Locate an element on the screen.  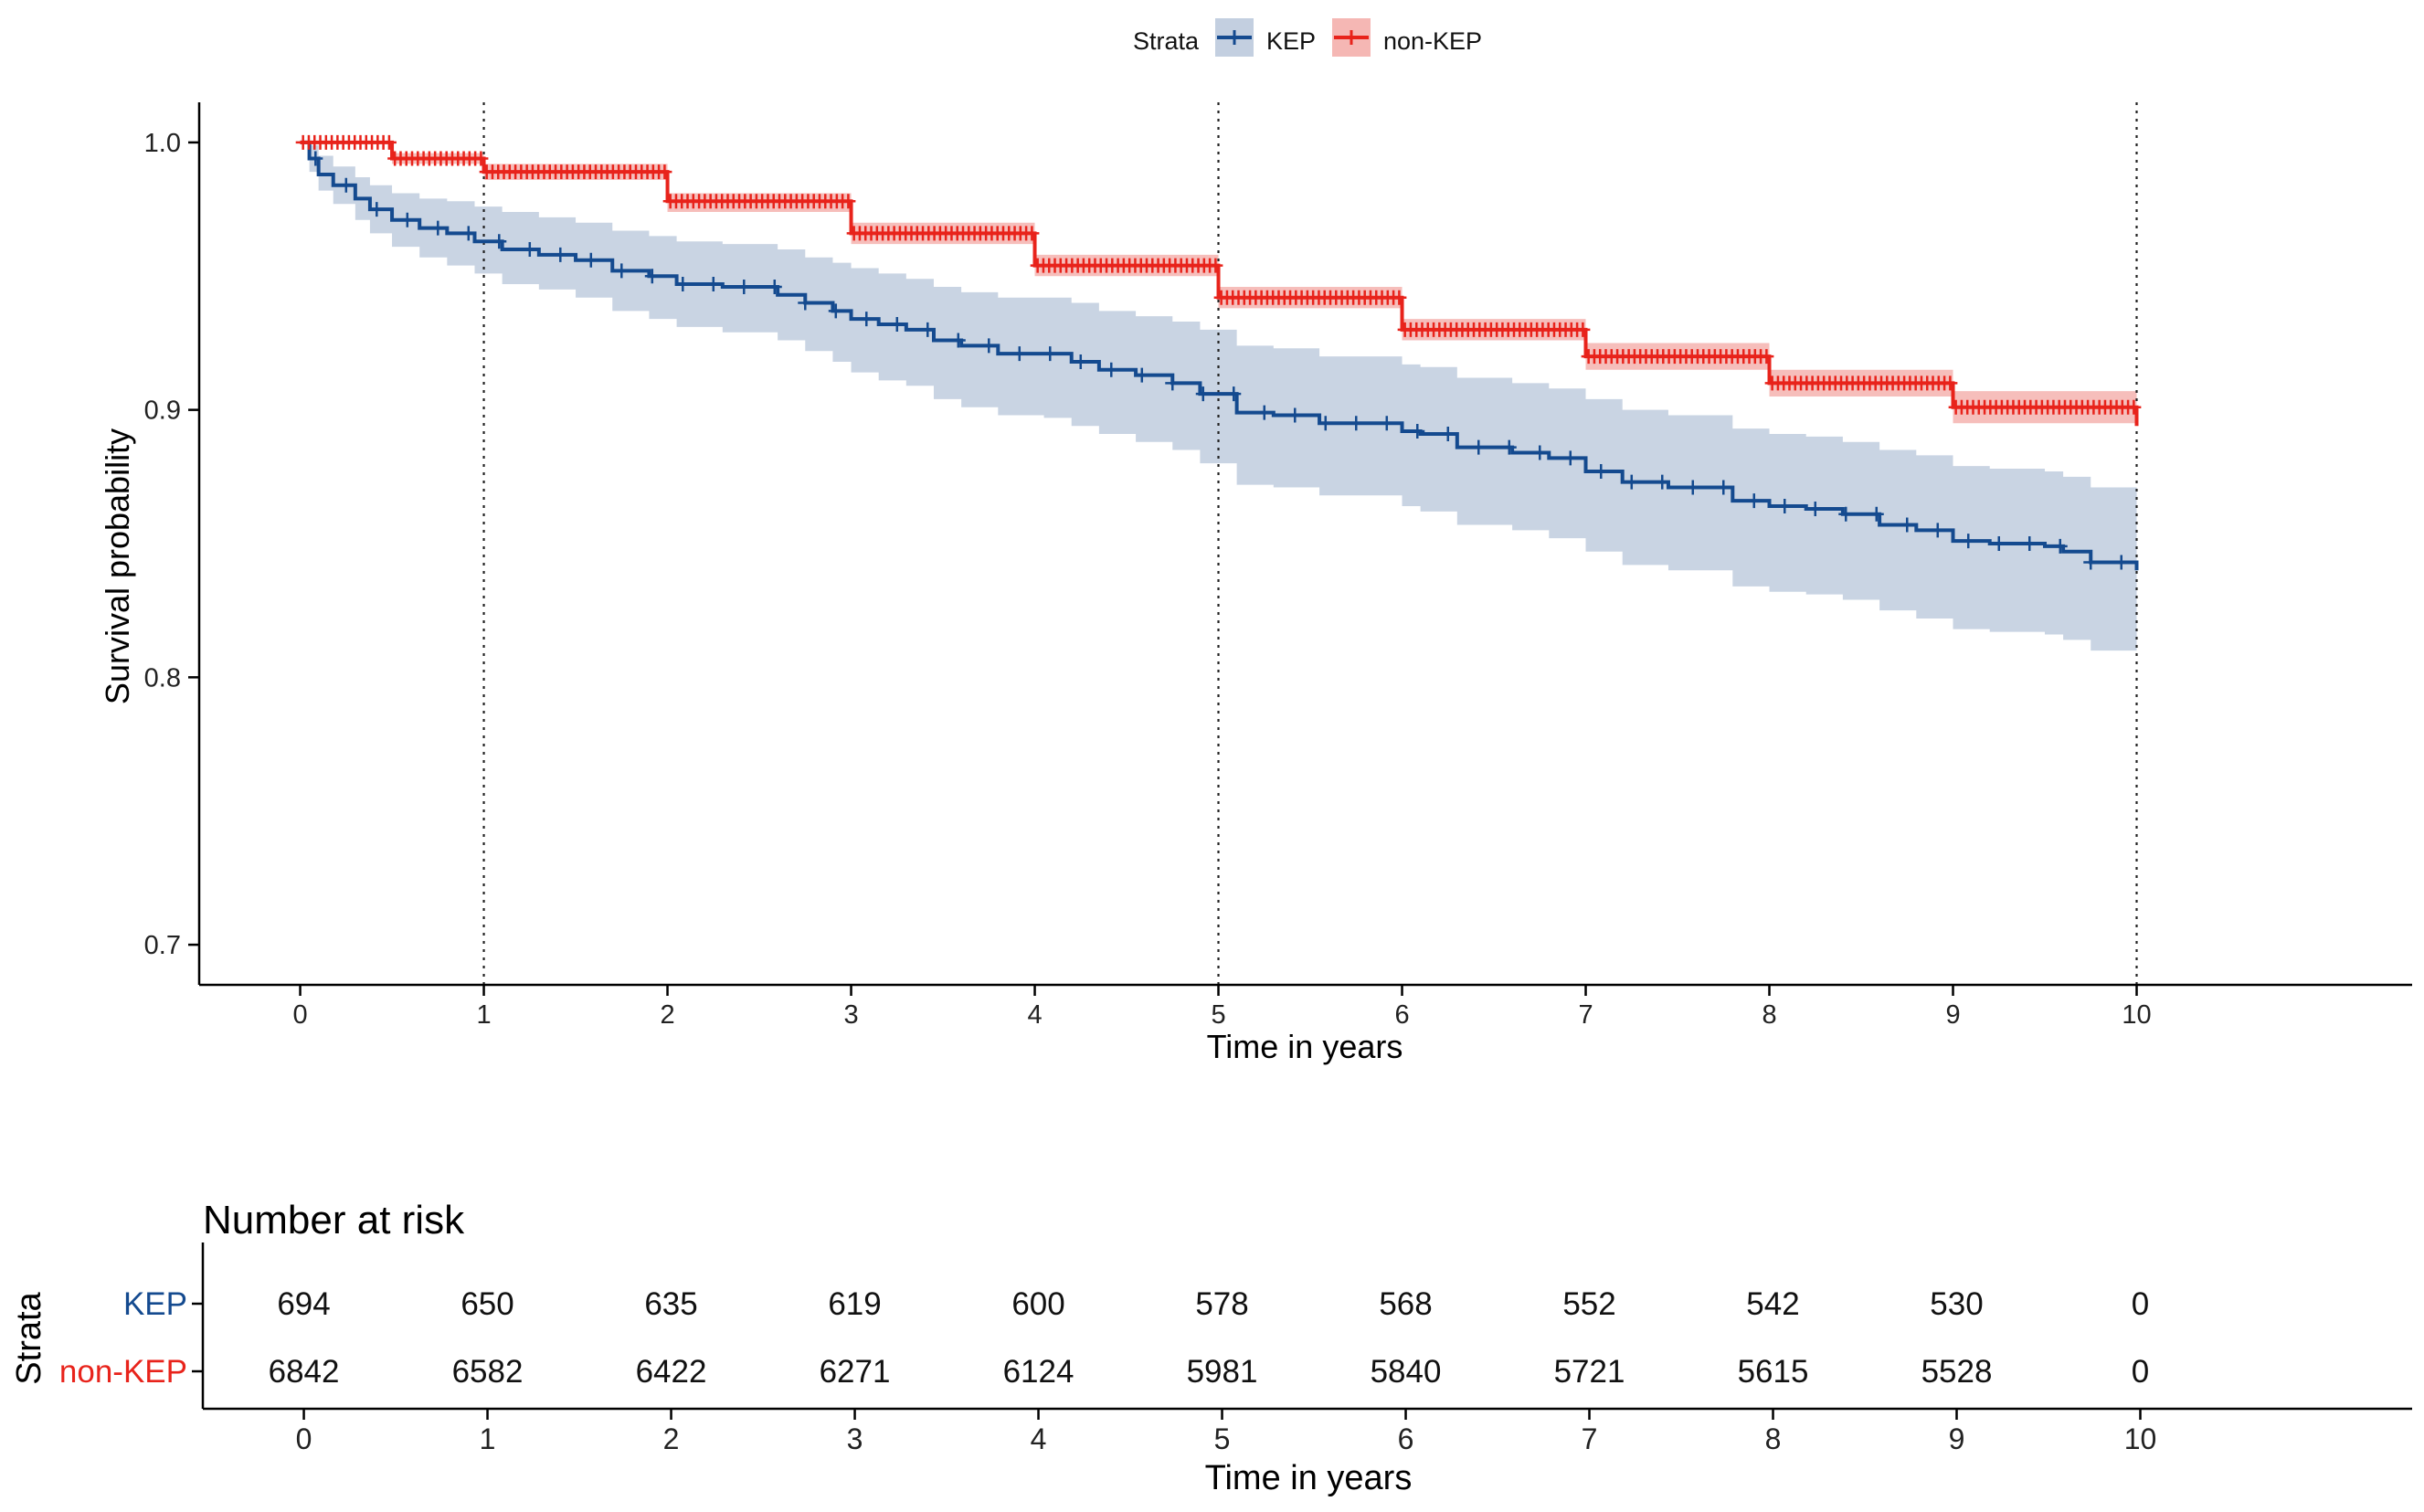
x-tick-label: 8 is located at coordinates (1769, 1015).